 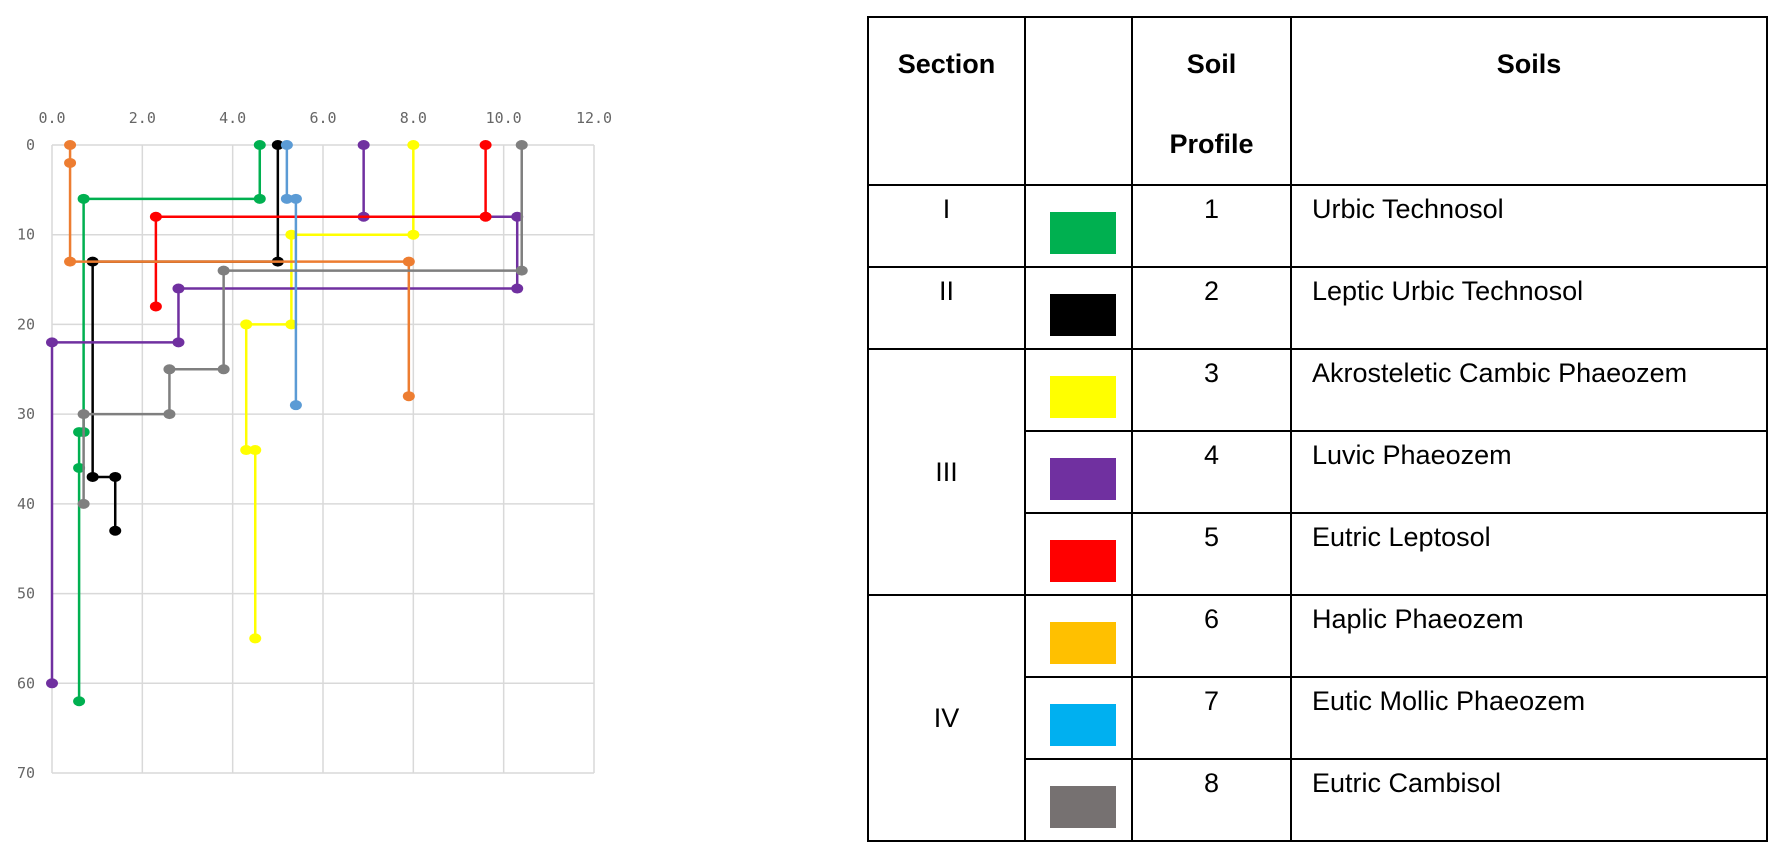 What do you see at coordinates (946, 226) in the screenshot?
I see `section-cell: I` at bounding box center [946, 226].